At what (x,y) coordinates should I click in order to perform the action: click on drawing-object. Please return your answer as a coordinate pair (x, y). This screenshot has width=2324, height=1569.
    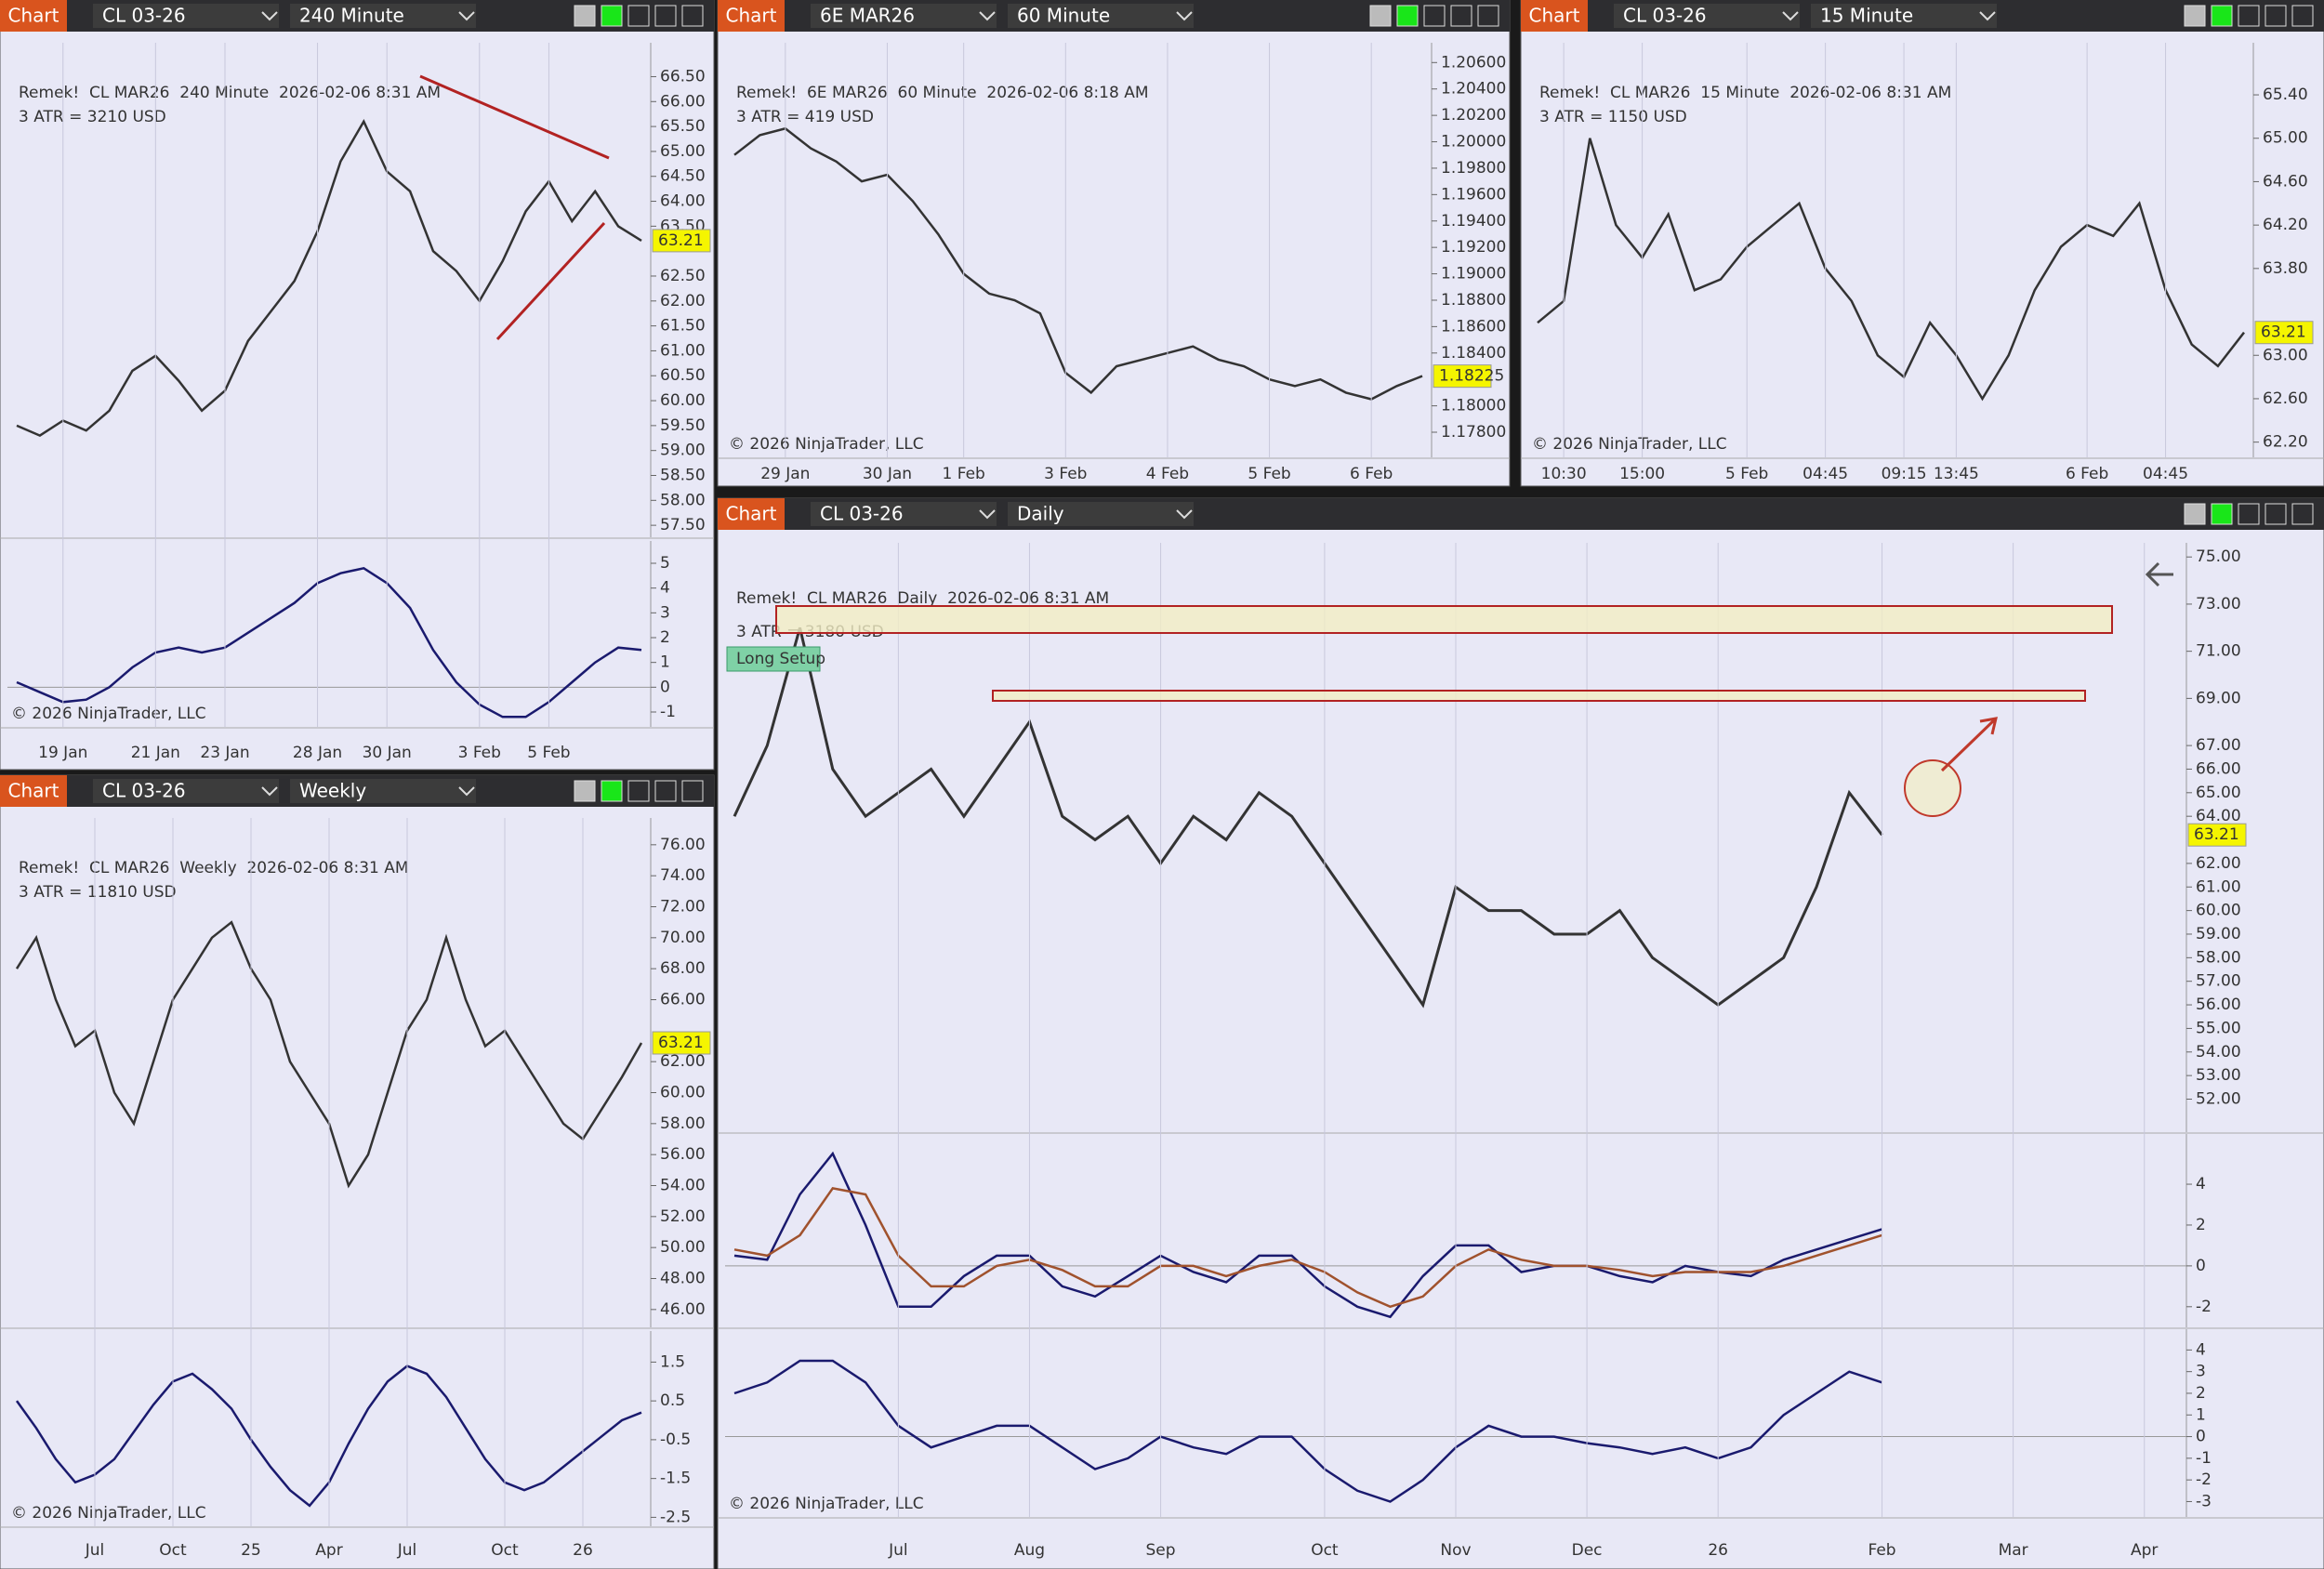
    Looking at the image, I should click on (514, 207).